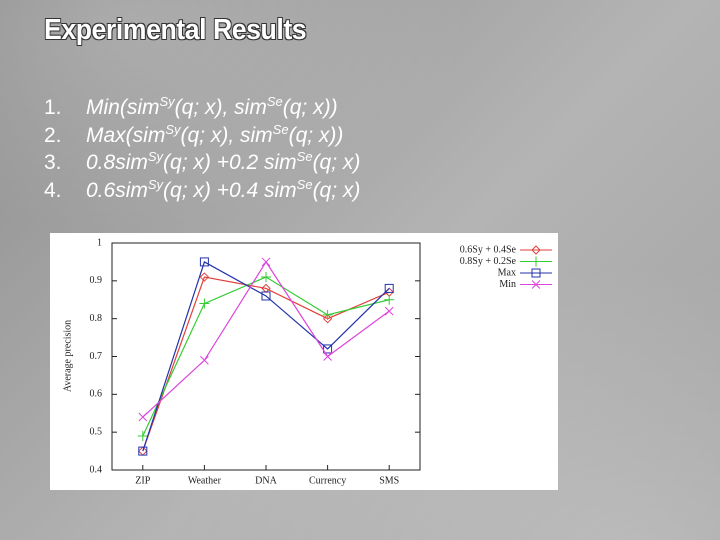 This screenshot has height=540, width=720. What do you see at coordinates (99, 242) in the screenshot?
I see `y-tick-label: 1` at bounding box center [99, 242].